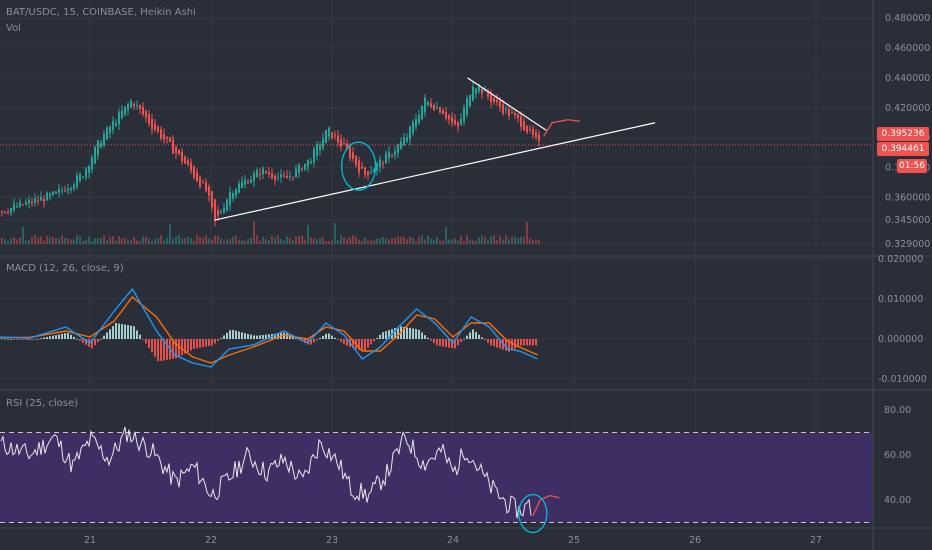  I want to click on macd-label: MACD (12, 26, close, 9), so click(65, 268).